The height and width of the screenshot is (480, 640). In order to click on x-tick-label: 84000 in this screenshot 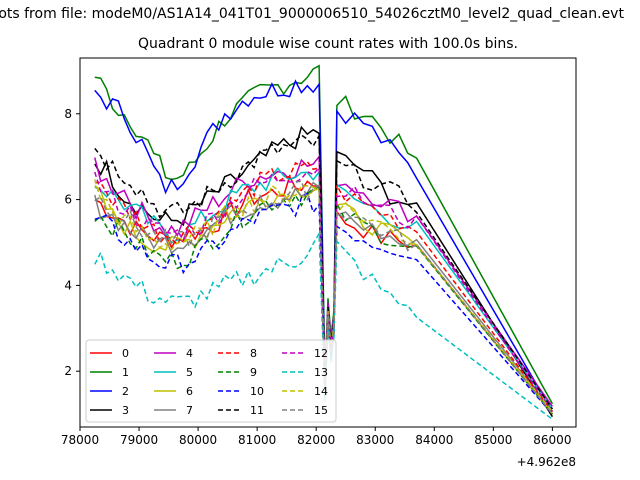, I will do `click(434, 440)`.